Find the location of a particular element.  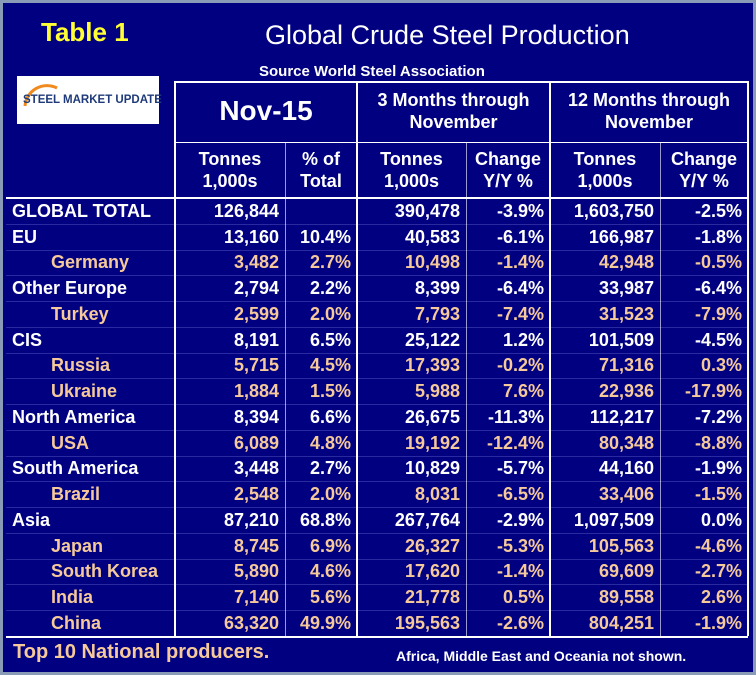

cell-value: -5.3% is located at coordinates (520, 545).